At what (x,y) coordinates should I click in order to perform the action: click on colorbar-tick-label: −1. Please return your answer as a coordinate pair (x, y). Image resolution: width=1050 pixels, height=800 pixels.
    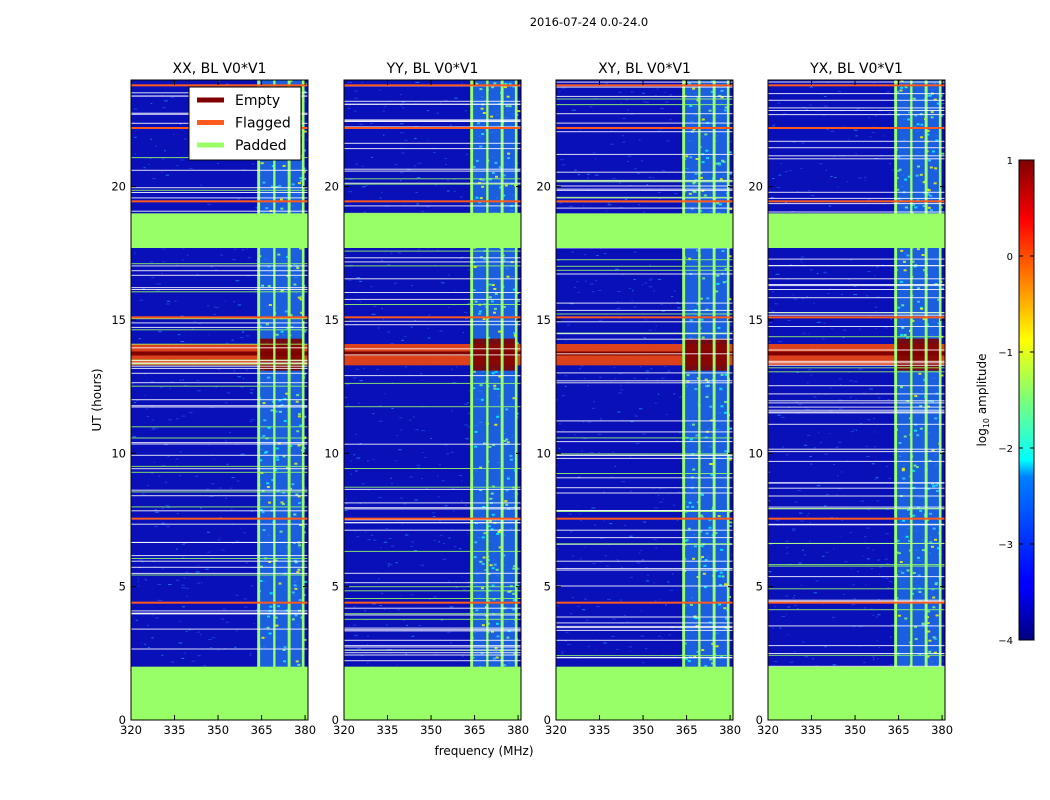
    Looking at the image, I should click on (1005, 353).